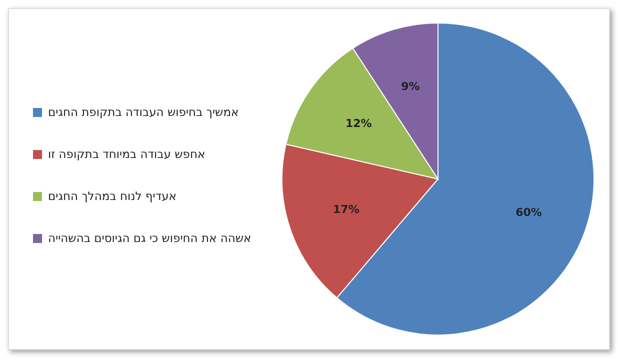  I want to click on data-label: 9%, so click(410, 86).